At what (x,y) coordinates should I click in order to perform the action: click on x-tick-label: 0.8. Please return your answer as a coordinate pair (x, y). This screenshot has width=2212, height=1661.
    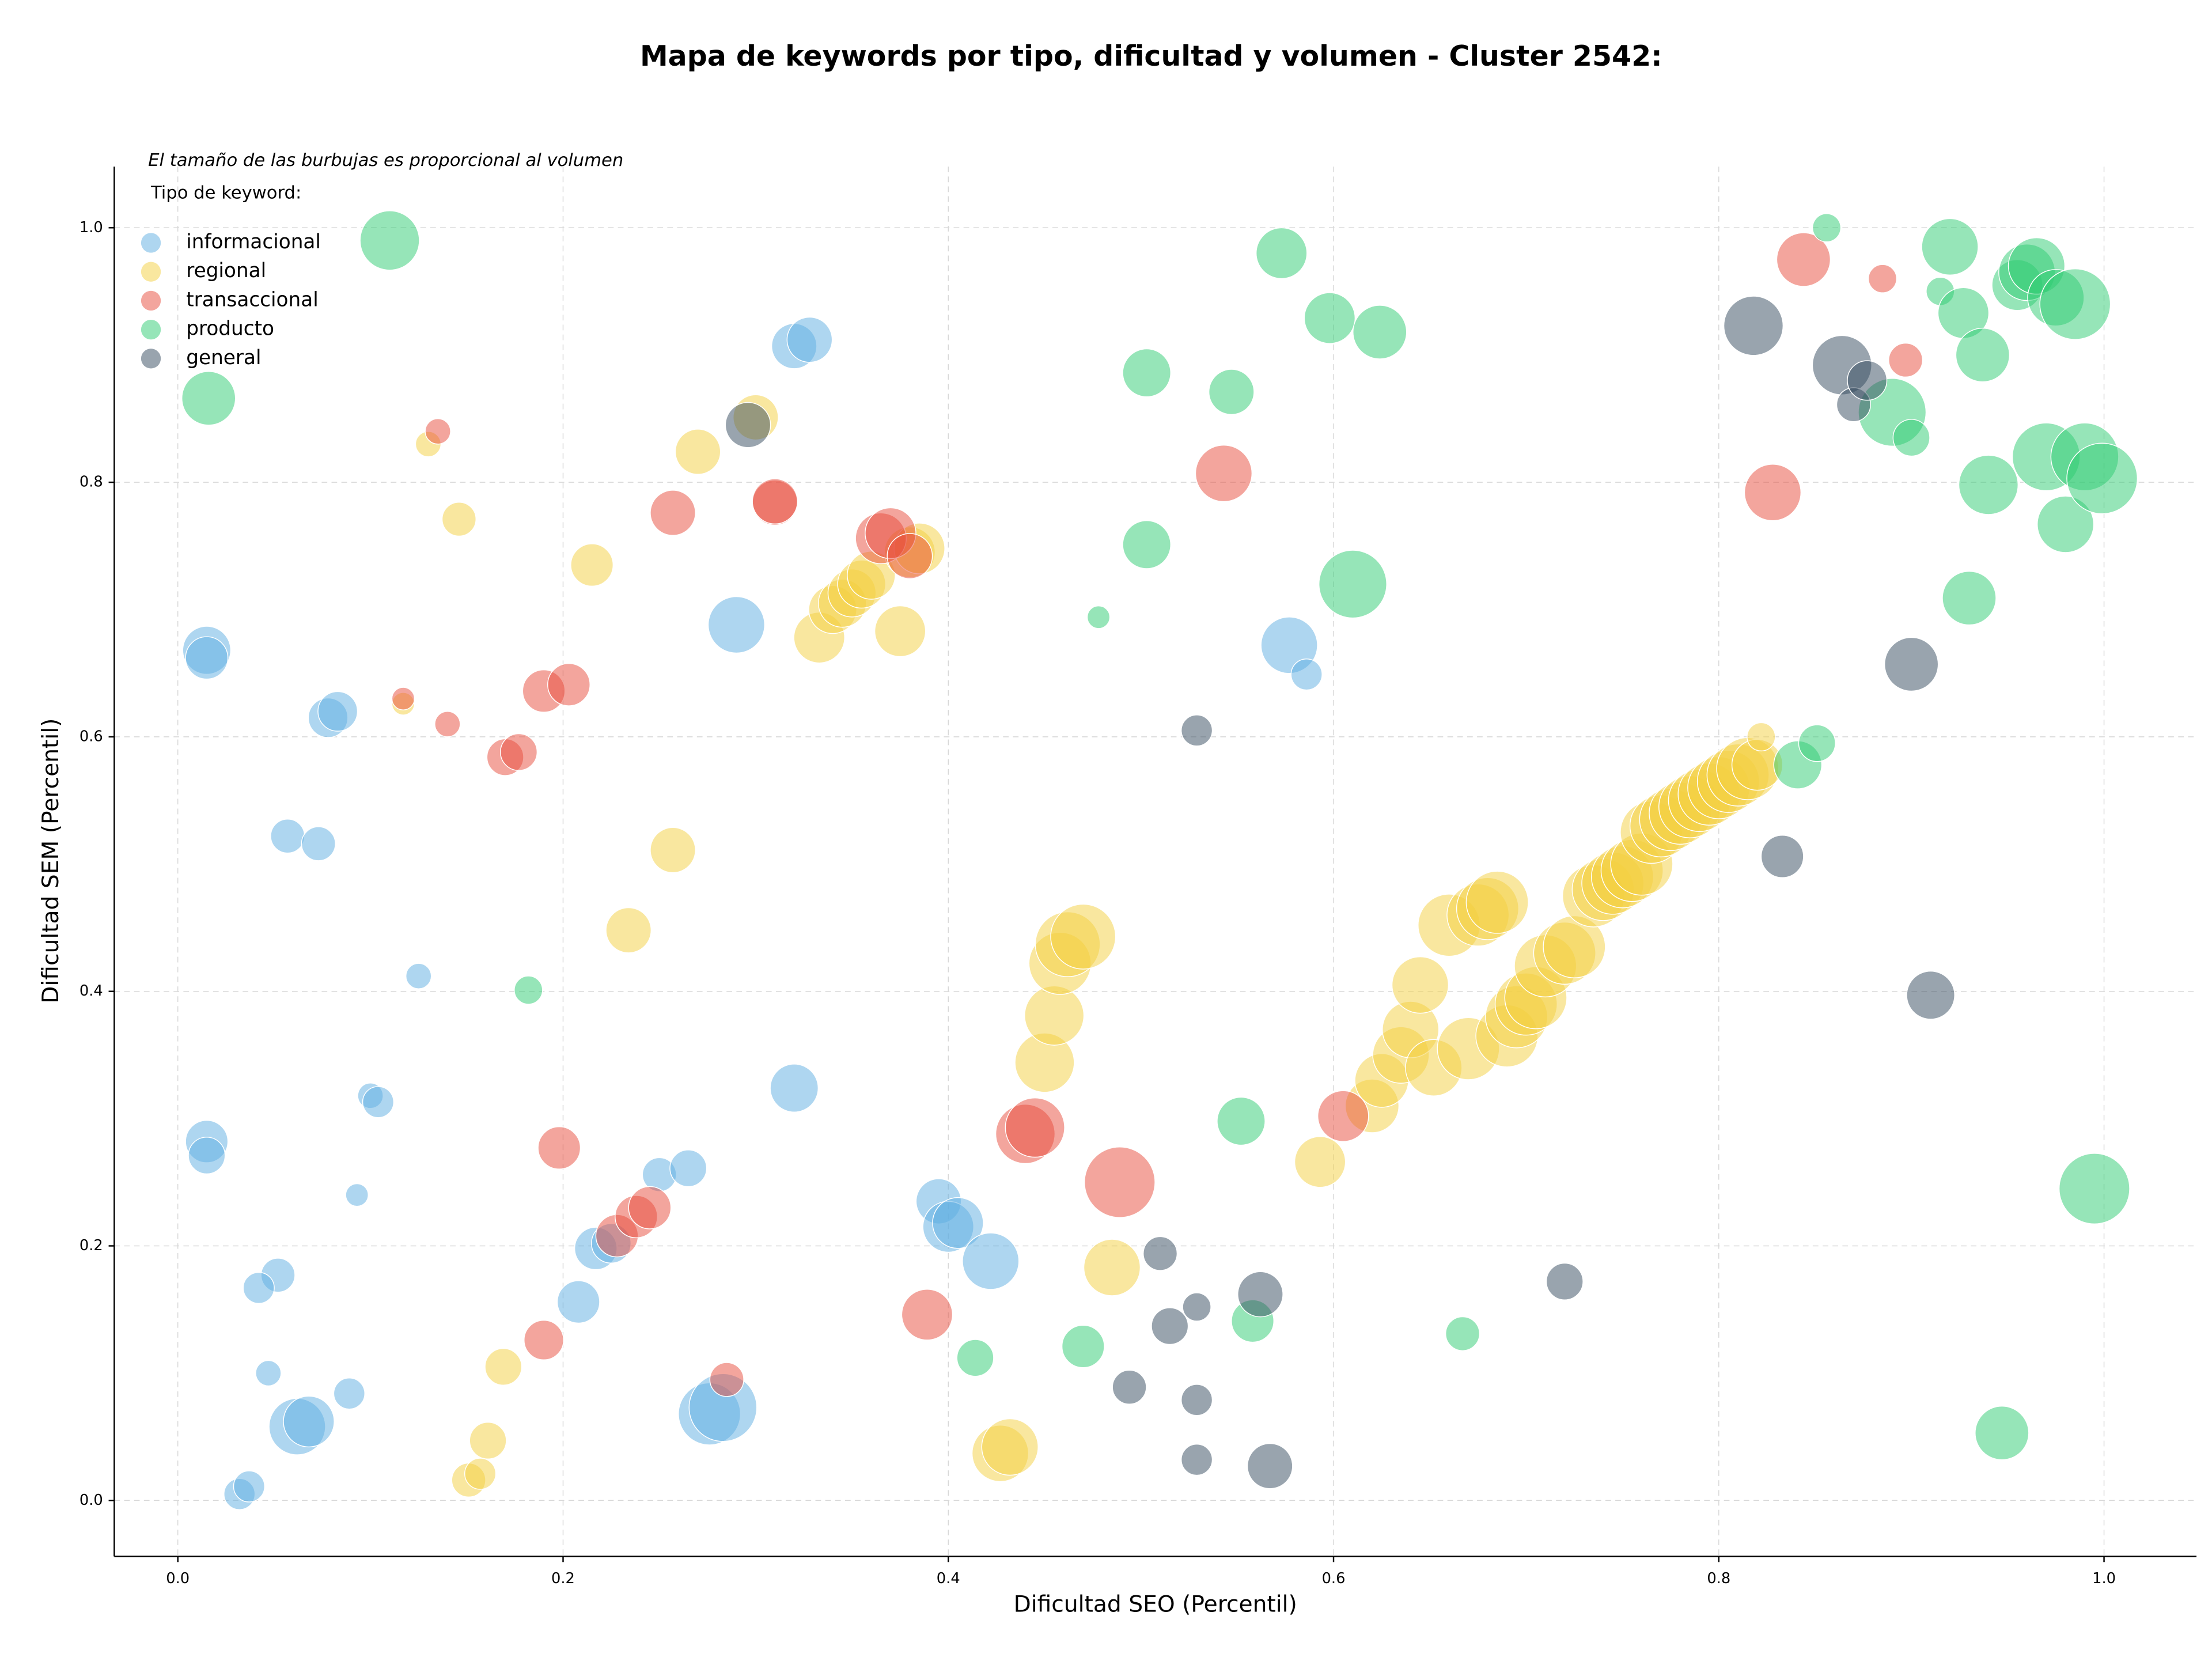
    Looking at the image, I should click on (1718, 1578).